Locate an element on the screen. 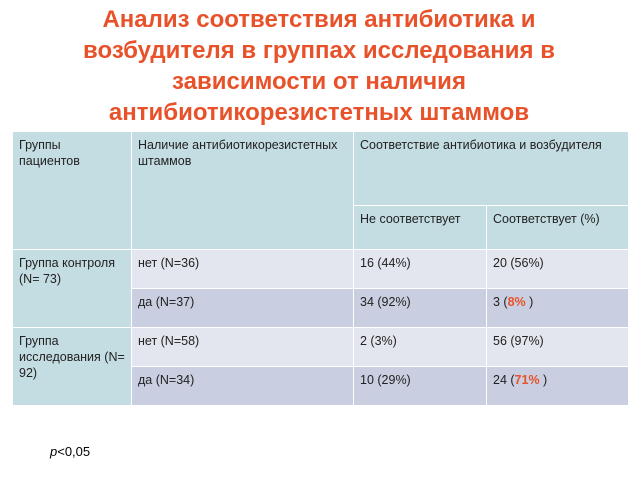 The width and height of the screenshot is (638, 479). header-not-match: Не соответствует is located at coordinates (420, 227).